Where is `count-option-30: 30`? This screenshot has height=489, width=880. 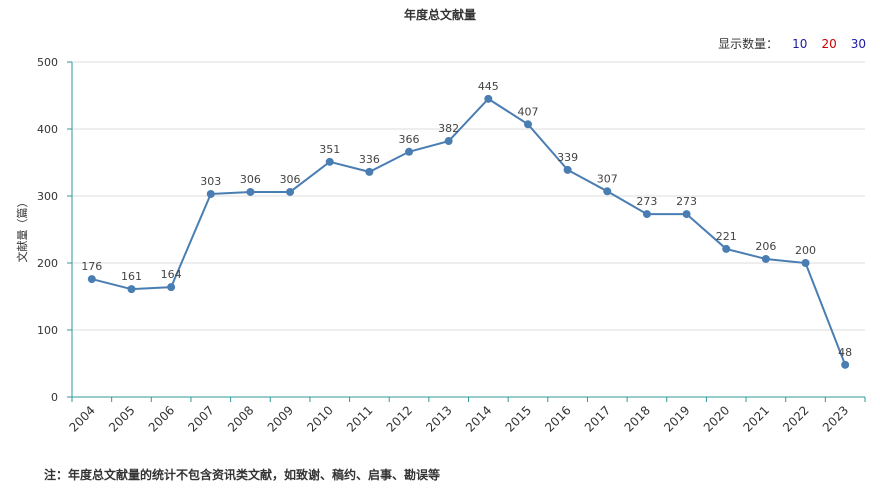 count-option-30: 30 is located at coordinates (858, 43).